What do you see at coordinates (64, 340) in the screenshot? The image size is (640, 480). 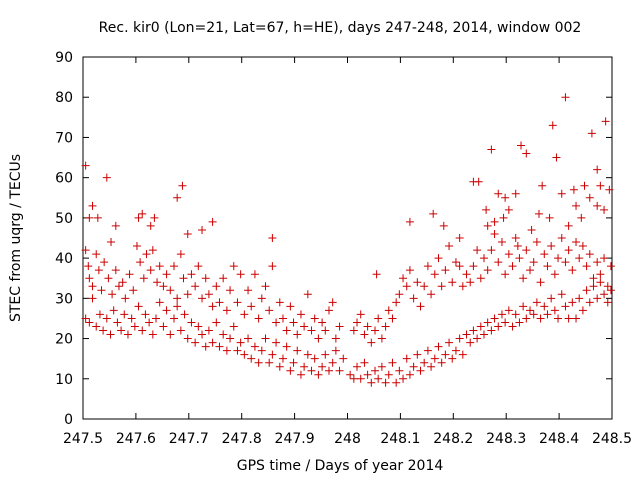 I see `y-tick-label: 20` at bounding box center [64, 340].